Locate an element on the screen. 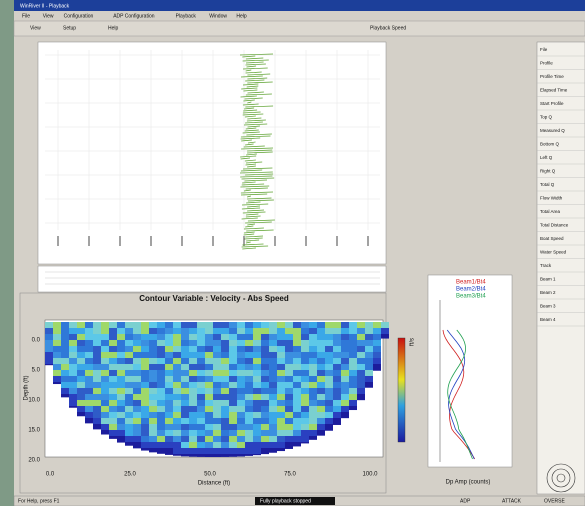 This screenshot has width=585, height=506. menu-item: View is located at coordinates (48, 16).